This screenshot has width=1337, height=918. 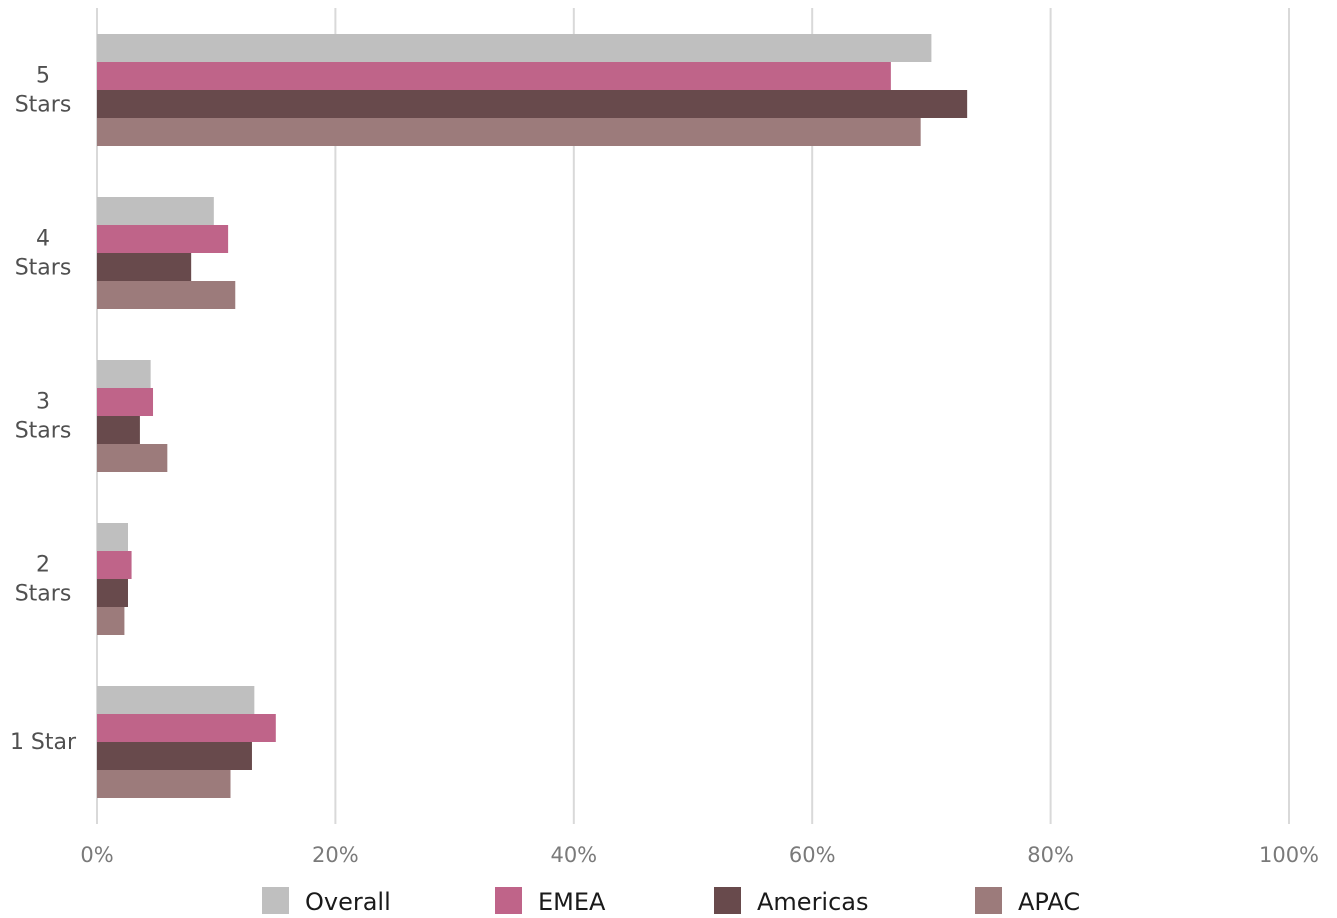 I want to click on x-tick-label-4: 80%, so click(x=1050, y=855).